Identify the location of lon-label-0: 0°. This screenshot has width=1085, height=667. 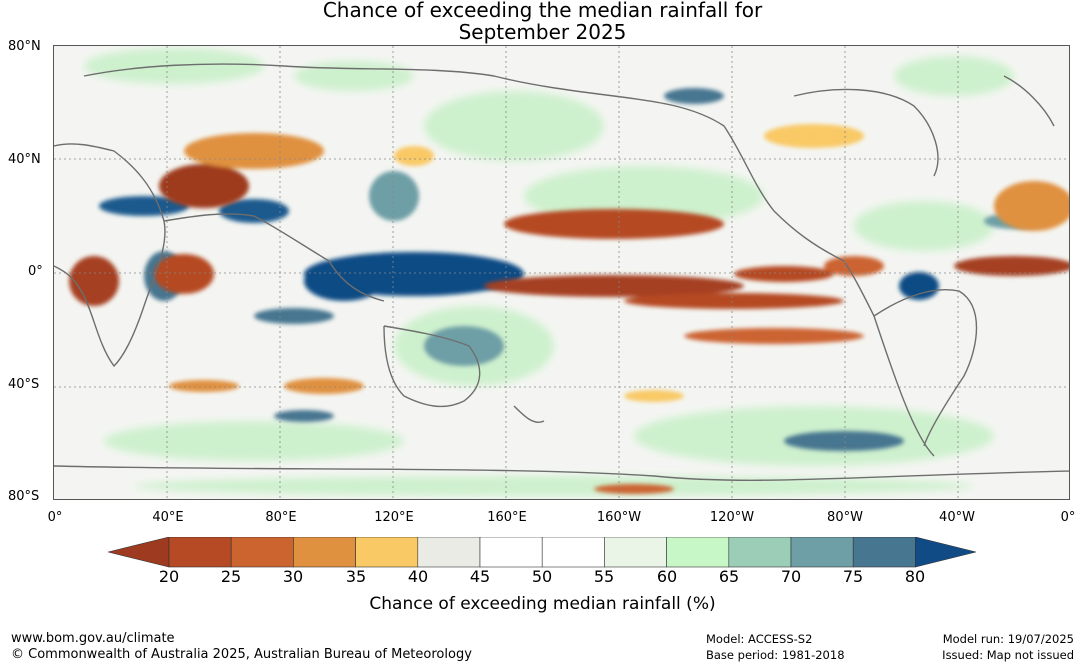
(55, 517).